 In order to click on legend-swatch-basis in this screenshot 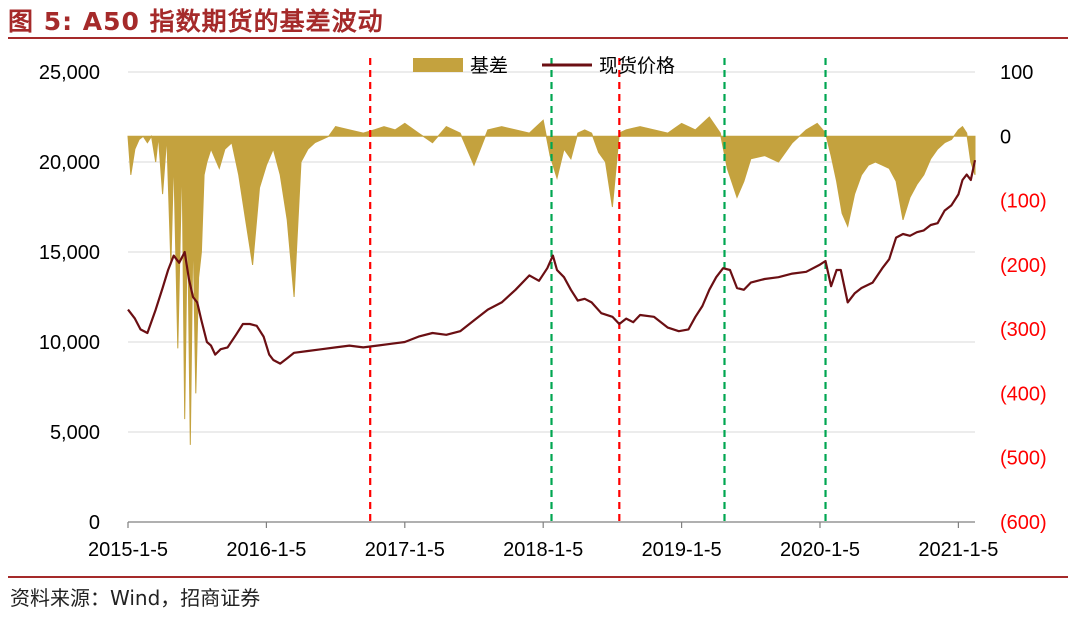, I will do `click(438, 65)`.